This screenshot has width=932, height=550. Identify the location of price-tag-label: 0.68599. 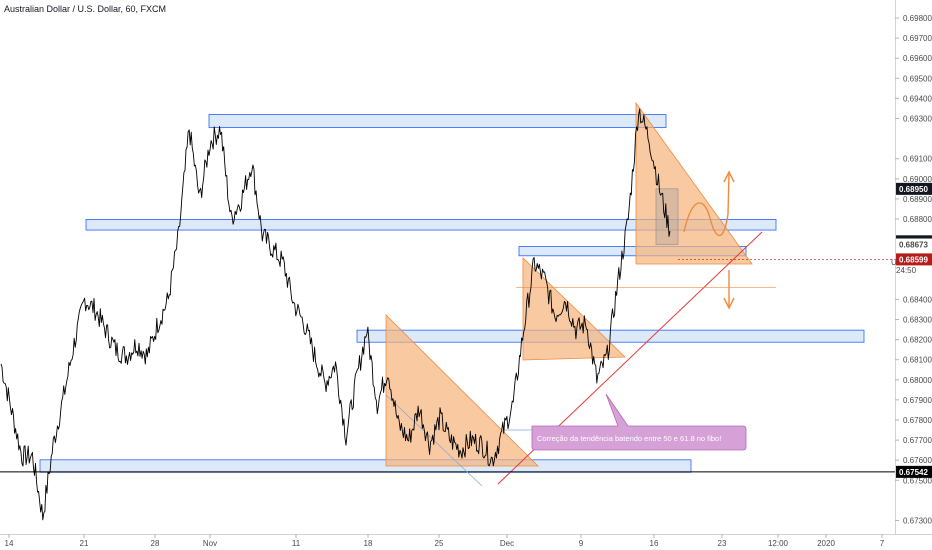
(913, 259).